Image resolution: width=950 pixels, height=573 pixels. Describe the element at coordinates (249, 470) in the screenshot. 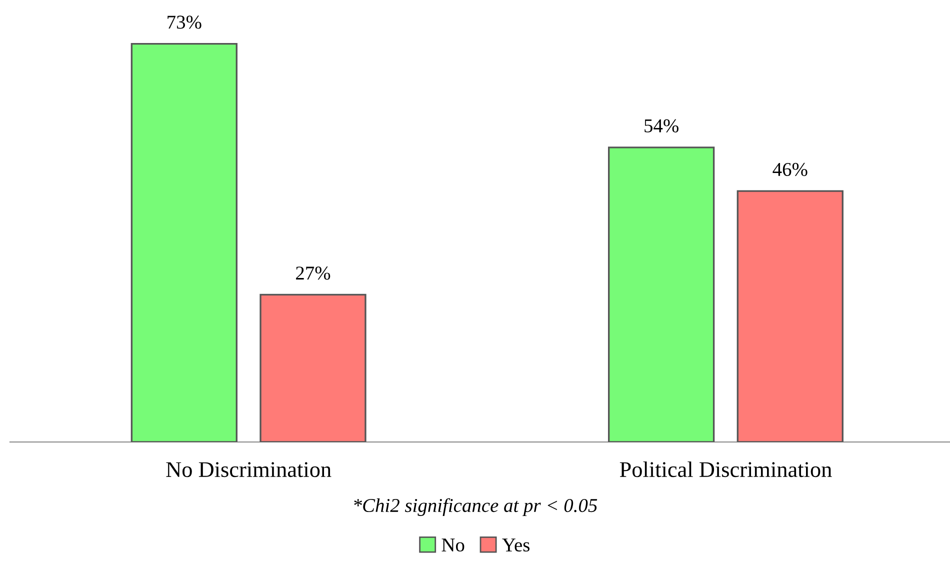

I see `x-tick-label: No Discrimination` at that location.